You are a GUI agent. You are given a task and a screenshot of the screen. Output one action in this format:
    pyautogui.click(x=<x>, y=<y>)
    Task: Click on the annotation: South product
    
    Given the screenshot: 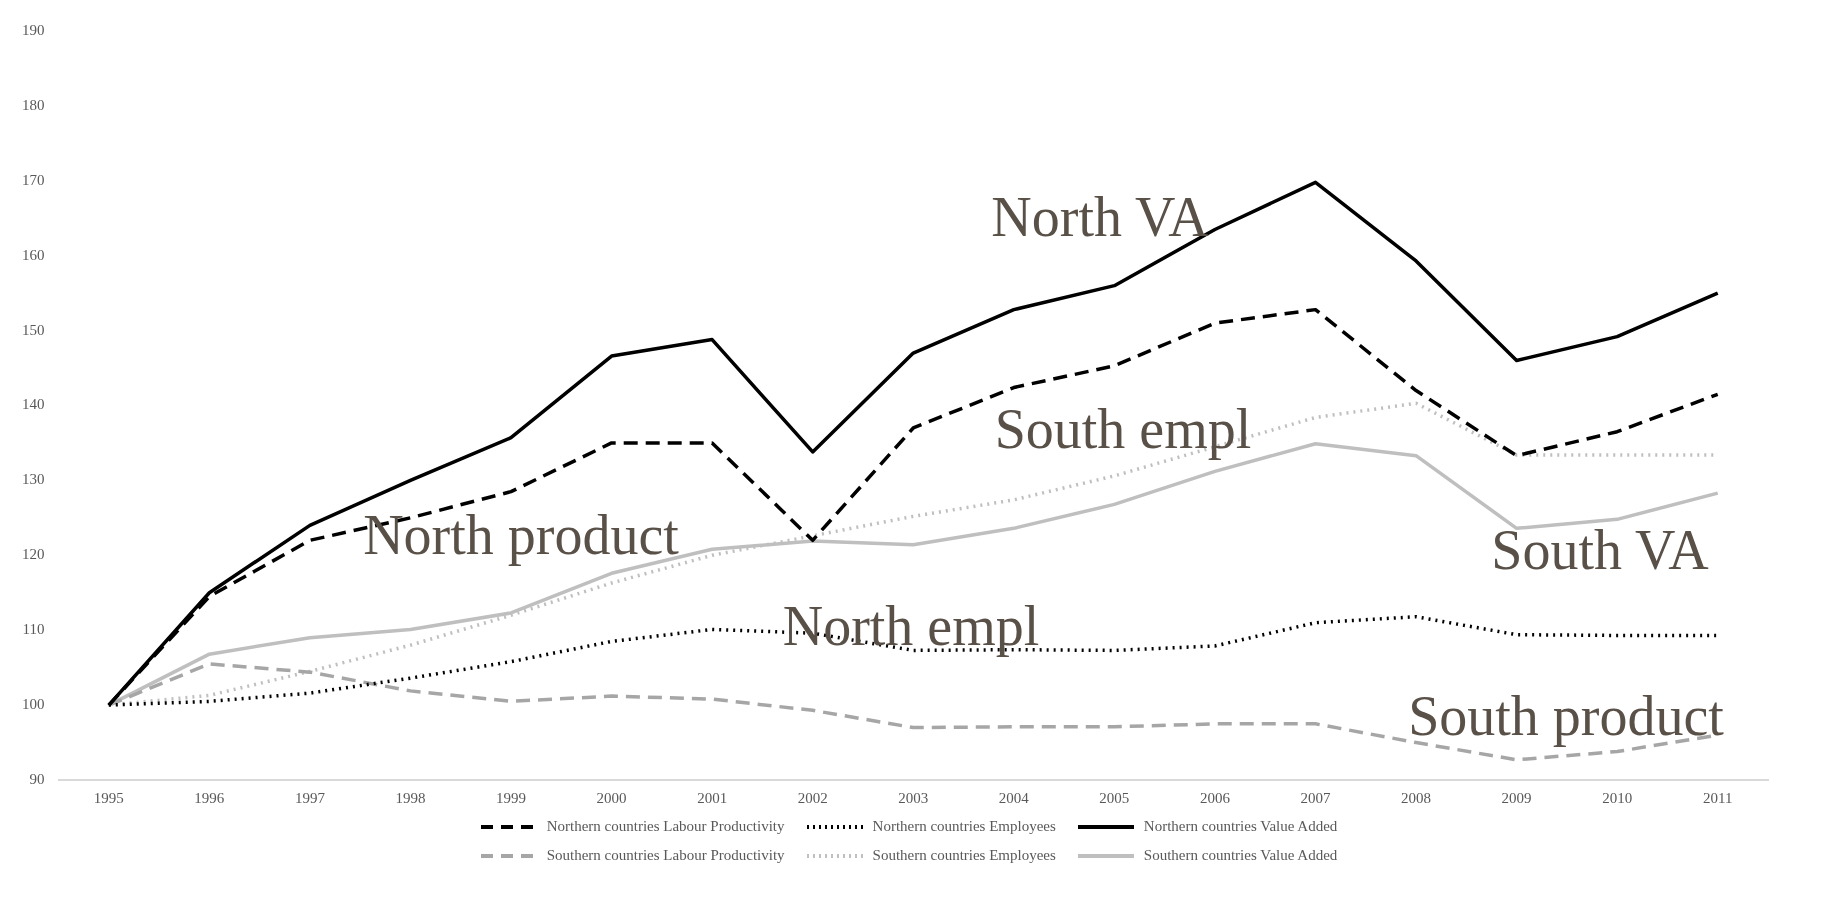 What is the action you would take?
    pyautogui.click(x=1566, y=715)
    